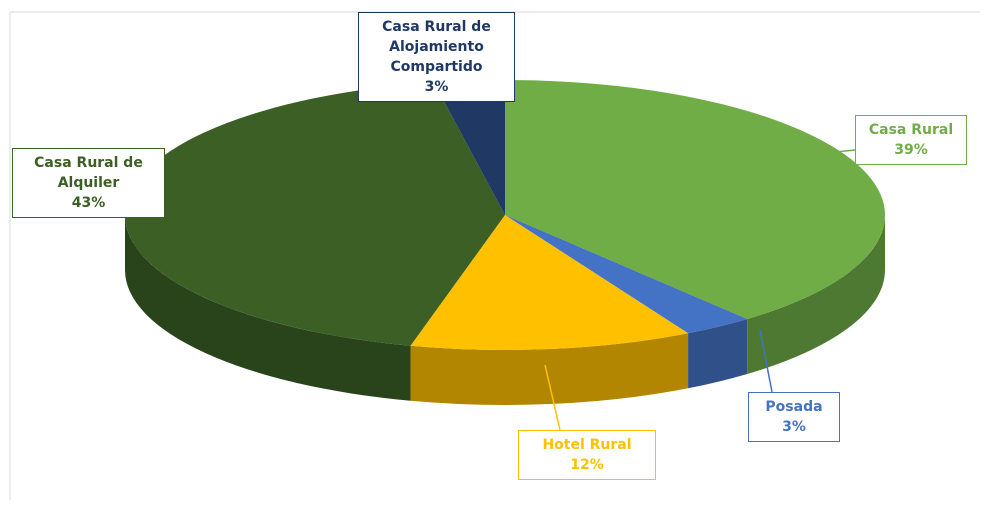  I want to click on label-value: 43%, so click(88, 203).